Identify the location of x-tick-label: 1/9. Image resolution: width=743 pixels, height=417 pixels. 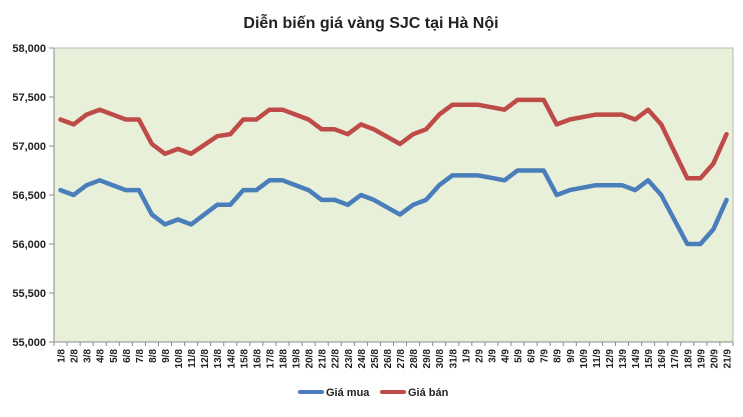
(466, 356).